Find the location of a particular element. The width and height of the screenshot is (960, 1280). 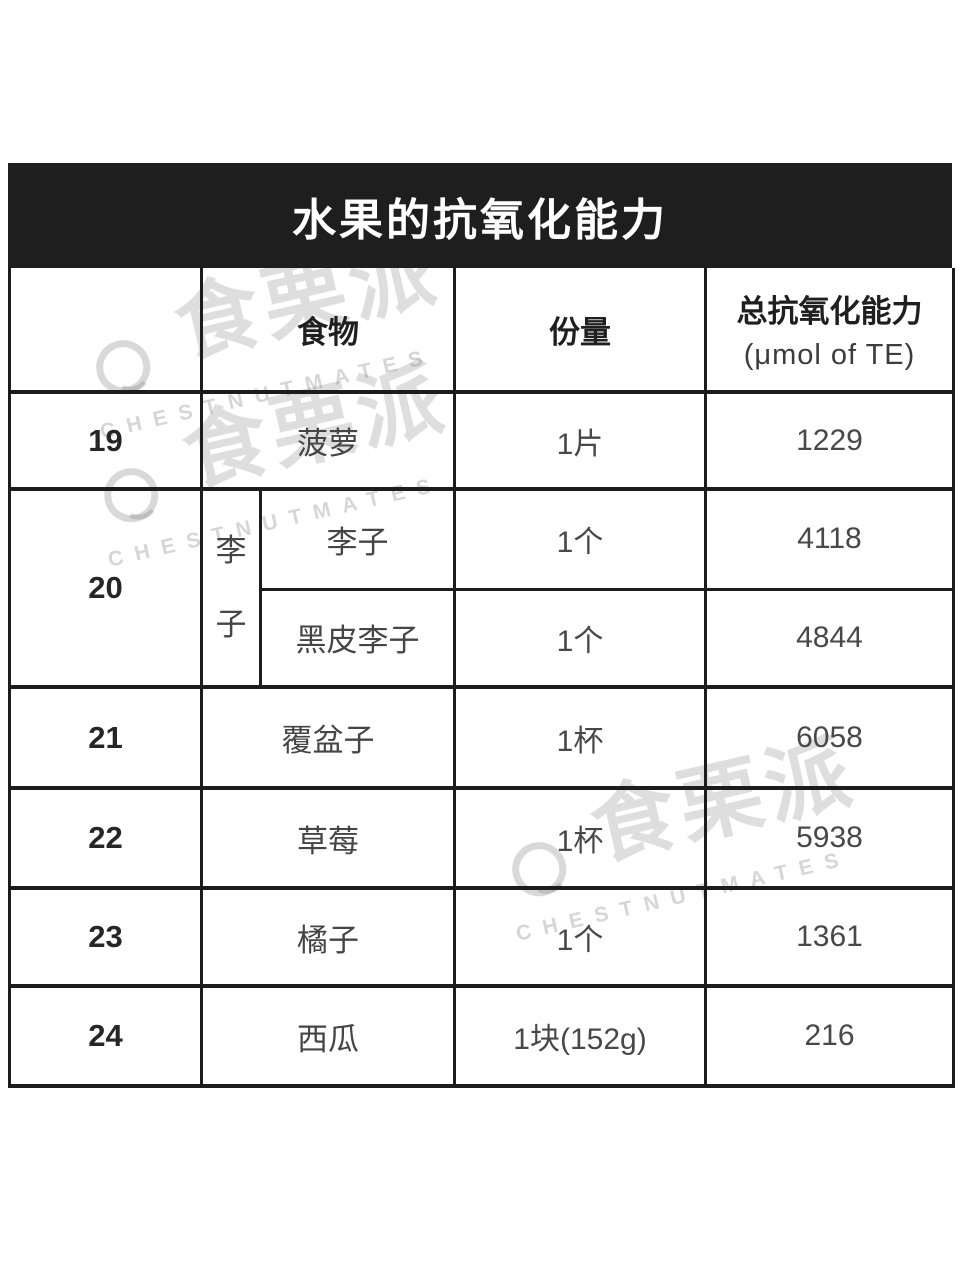

value-cell: 6058 is located at coordinates (829, 737).